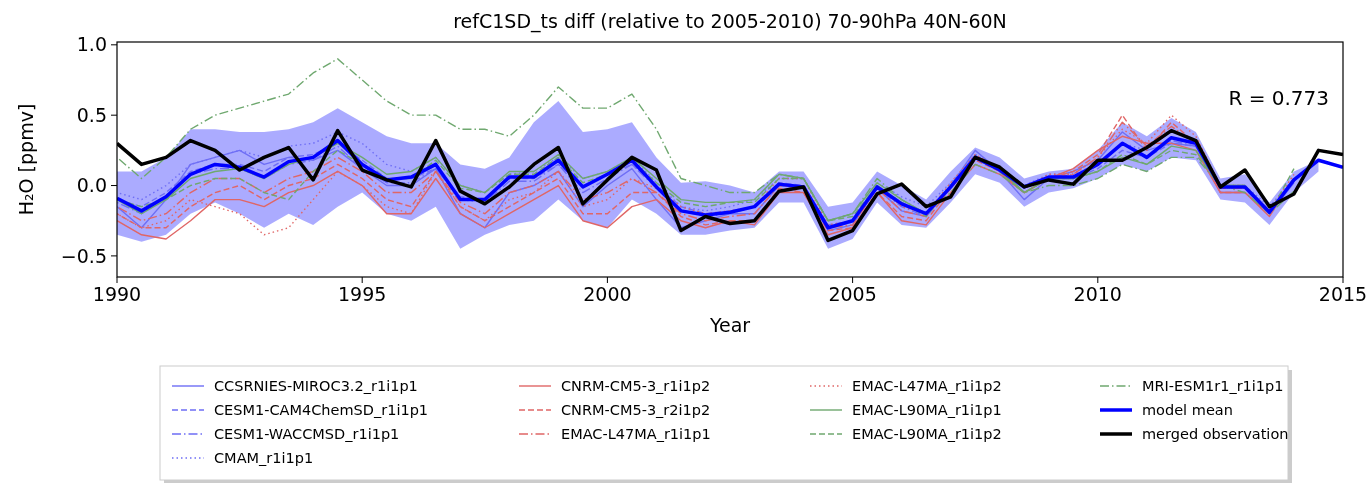 This screenshot has width=1368, height=483. Describe the element at coordinates (117, 294) in the screenshot. I see `x-tick-label: 1990` at that location.